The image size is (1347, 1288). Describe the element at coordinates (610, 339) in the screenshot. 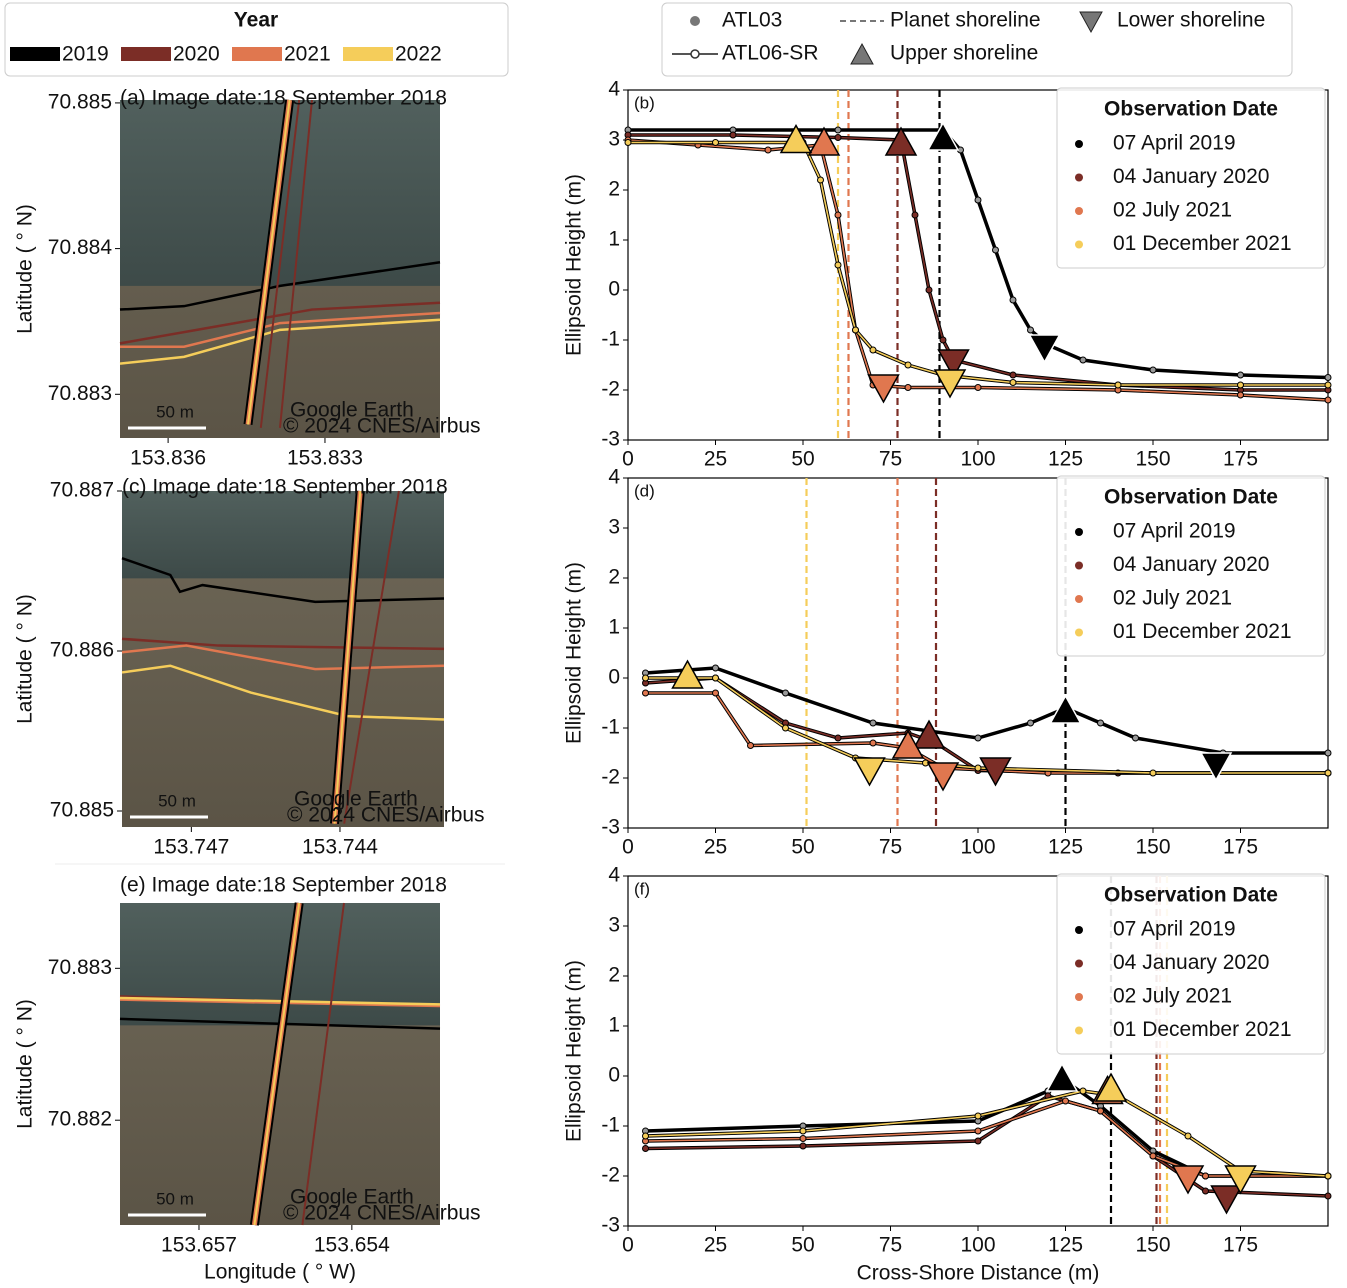

I see `y-tick-label: -1` at that location.